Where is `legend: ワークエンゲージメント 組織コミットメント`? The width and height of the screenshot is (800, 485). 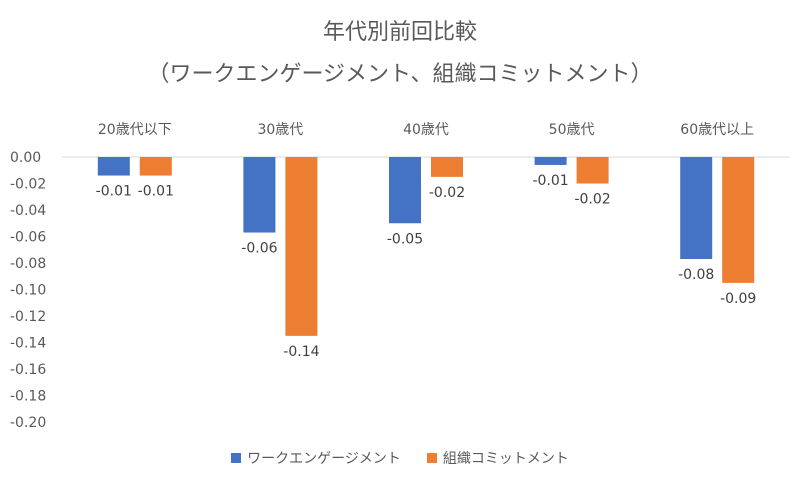
legend: ワークエンゲージメント 組織コミットメント is located at coordinates (400, 458).